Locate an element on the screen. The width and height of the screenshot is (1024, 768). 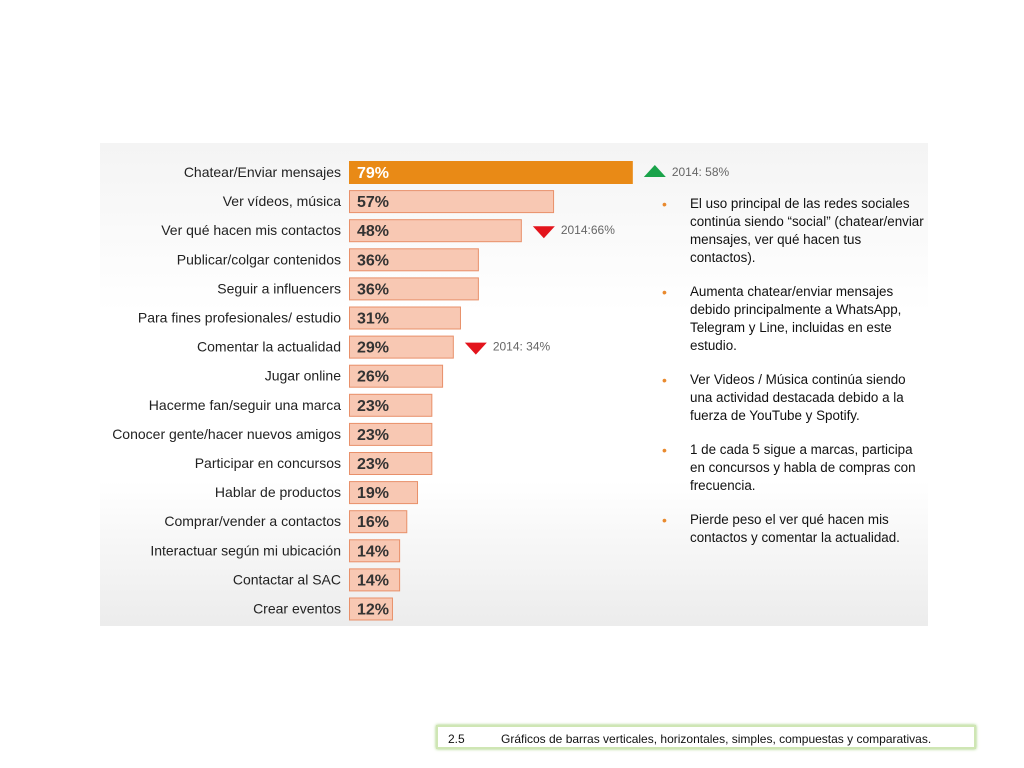
value-label: 26% is located at coordinates (373, 377).